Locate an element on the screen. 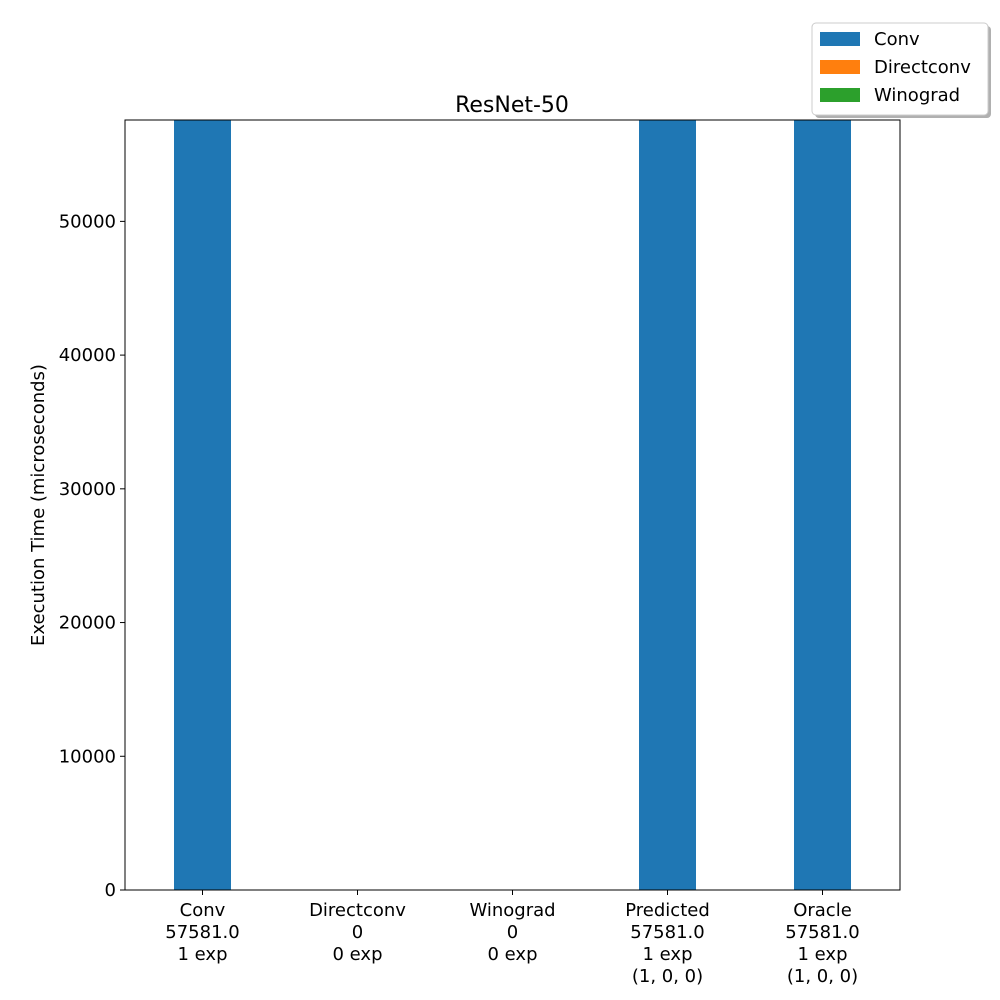 This screenshot has height=1000, width=1000. chart-title: ResNet-50 is located at coordinates (512, 105).